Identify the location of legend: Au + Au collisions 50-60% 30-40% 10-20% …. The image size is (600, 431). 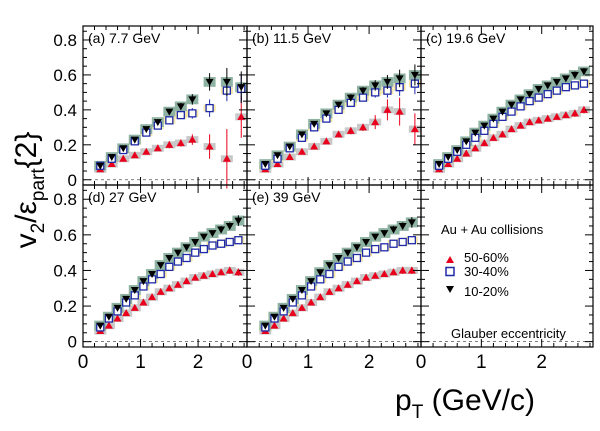
(503, 281).